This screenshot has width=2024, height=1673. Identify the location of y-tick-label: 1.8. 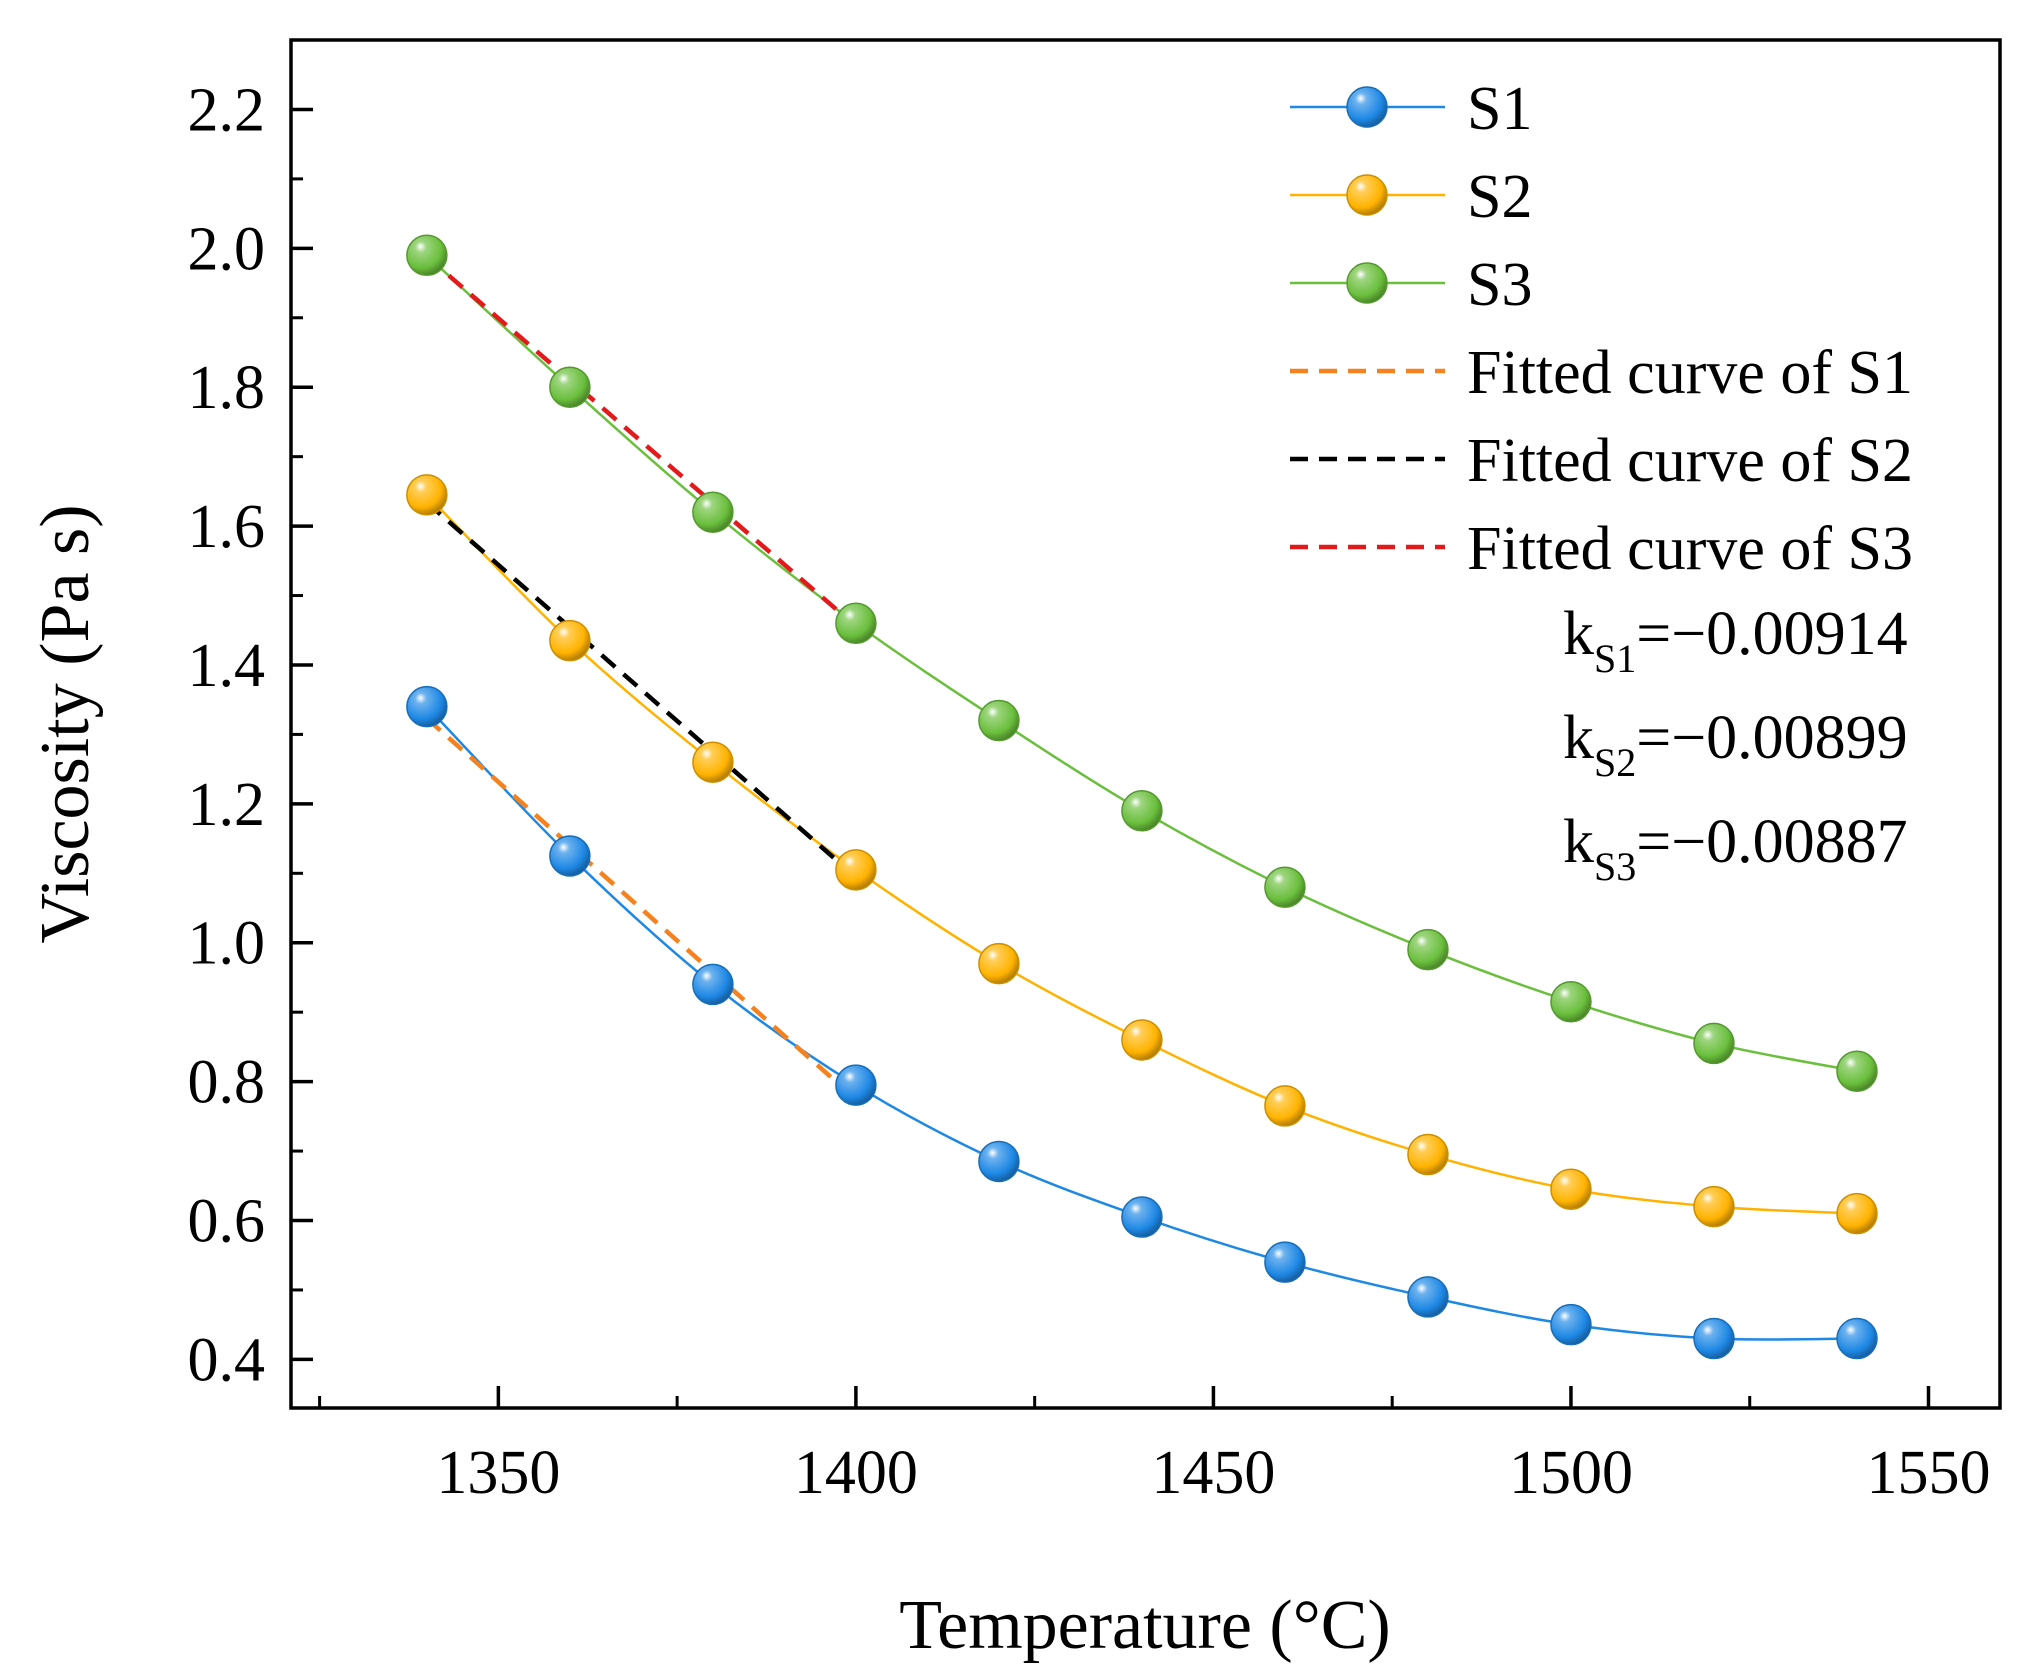
(227, 388).